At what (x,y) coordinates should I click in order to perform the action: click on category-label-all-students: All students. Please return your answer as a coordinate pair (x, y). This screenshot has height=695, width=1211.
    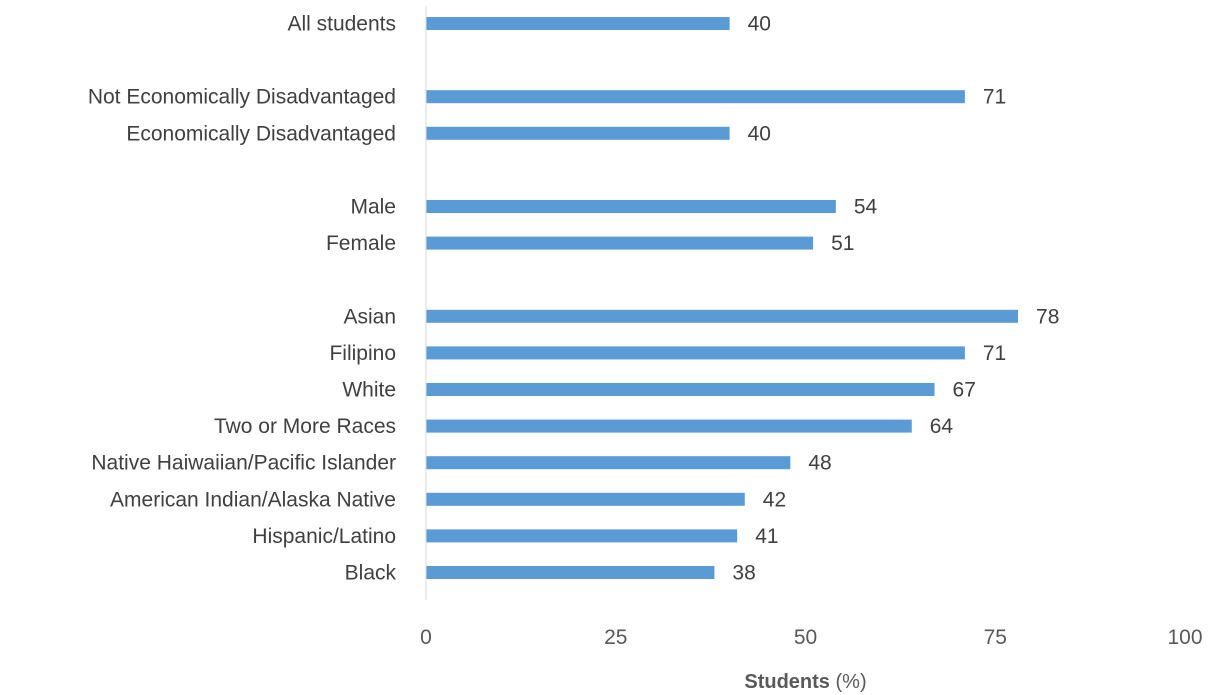
    Looking at the image, I should click on (341, 24).